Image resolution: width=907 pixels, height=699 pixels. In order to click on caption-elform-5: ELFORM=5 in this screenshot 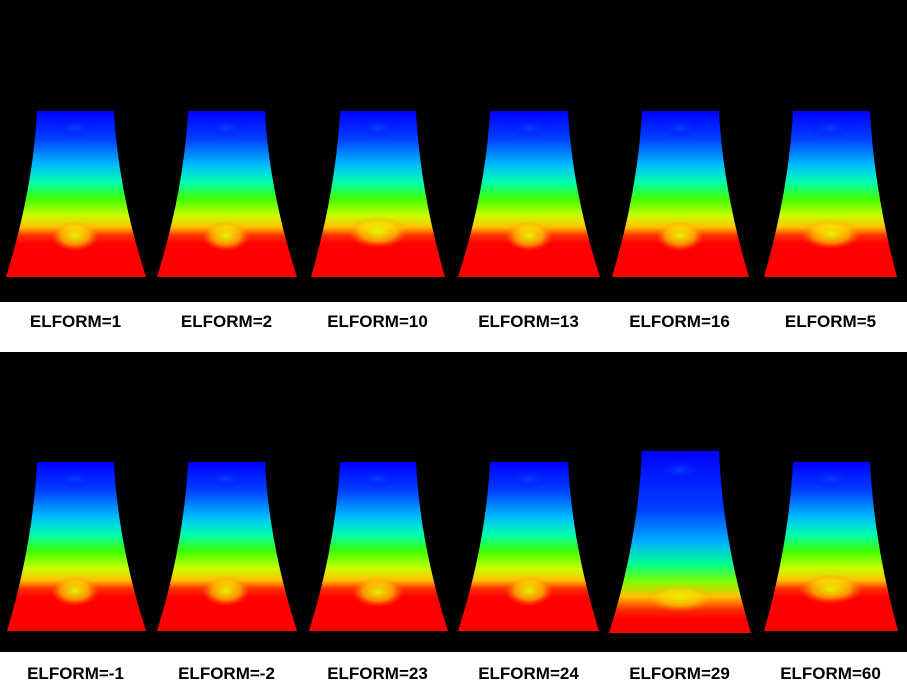, I will do `click(830, 321)`.